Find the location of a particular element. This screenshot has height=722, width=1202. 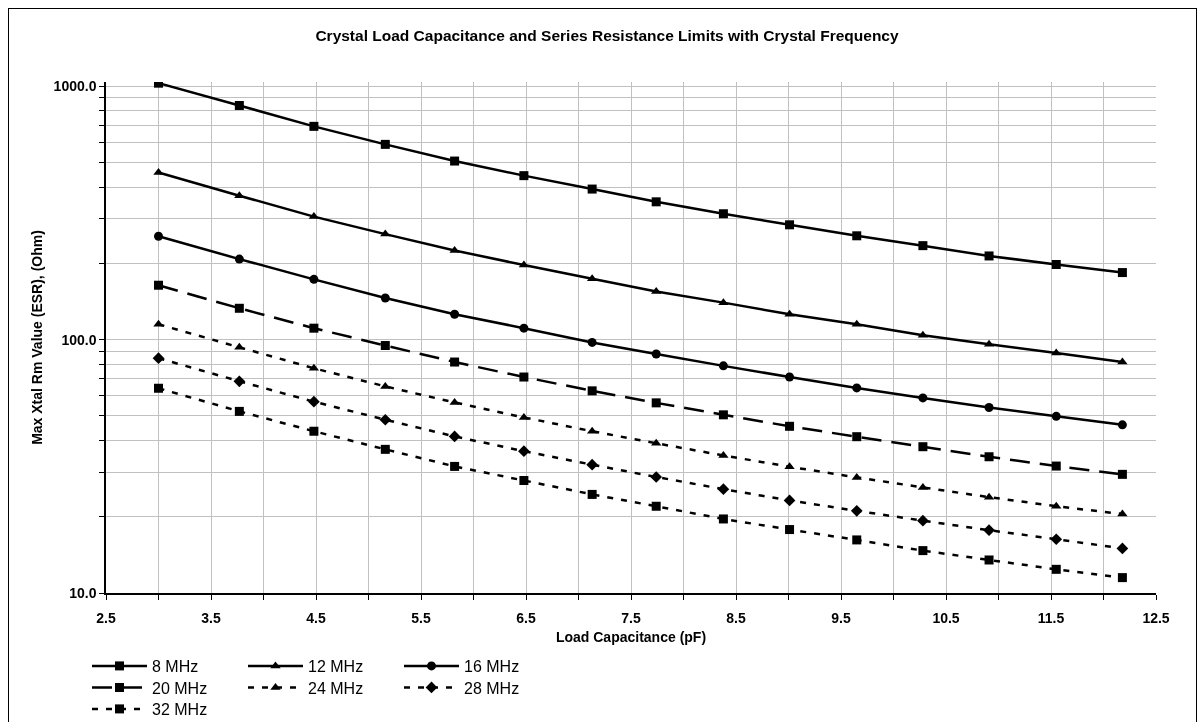

x-tick-label: 10.5 is located at coordinates (946, 617).